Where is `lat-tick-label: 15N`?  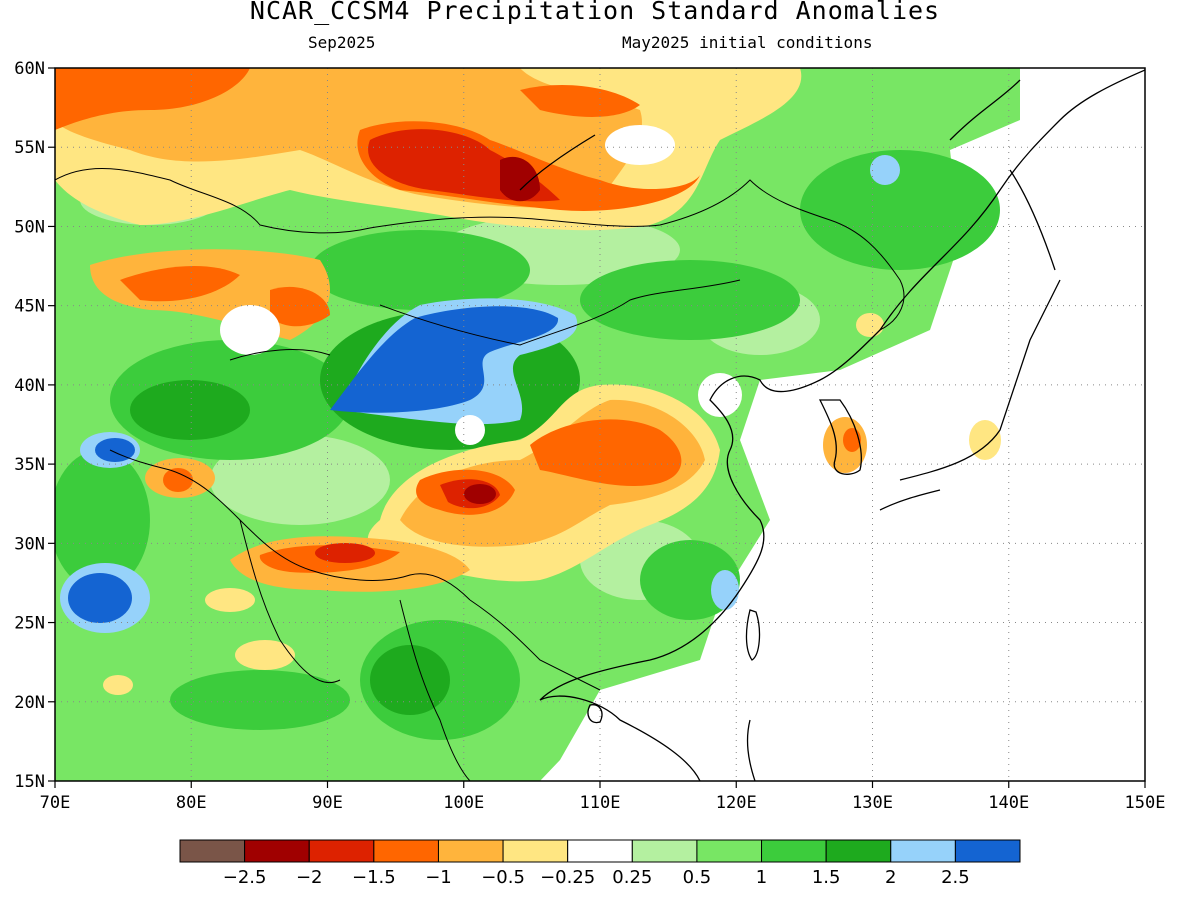 lat-tick-label: 15N is located at coordinates (29, 782).